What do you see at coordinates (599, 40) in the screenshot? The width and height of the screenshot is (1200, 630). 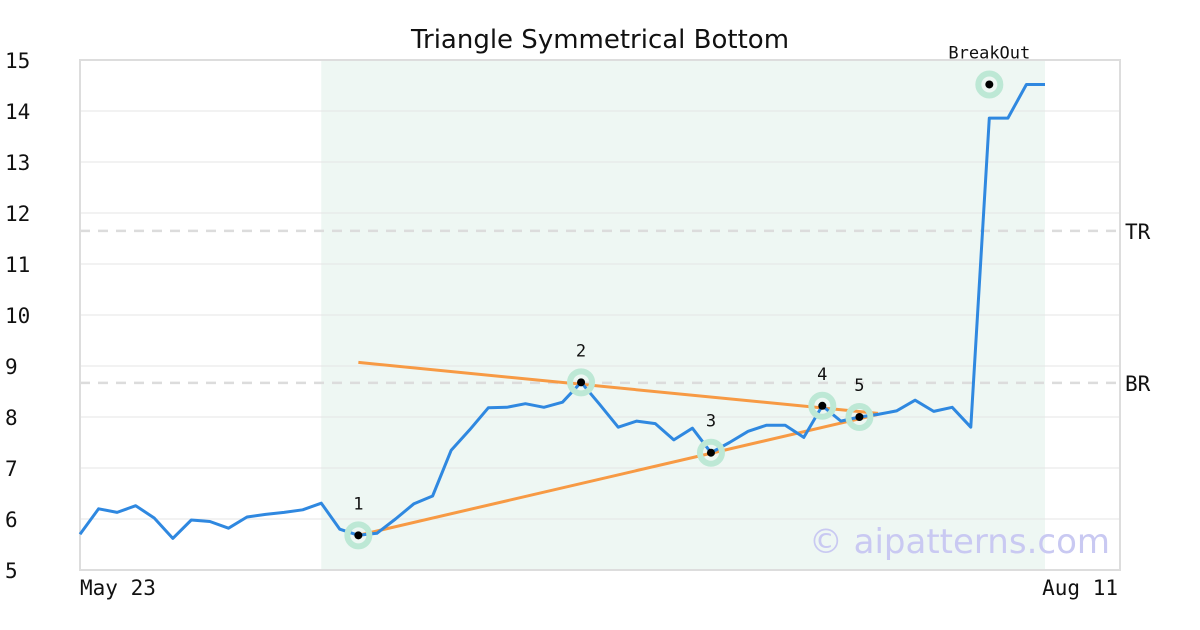 I see `chart-title: Triangle Symmetrical Bottom` at bounding box center [599, 40].